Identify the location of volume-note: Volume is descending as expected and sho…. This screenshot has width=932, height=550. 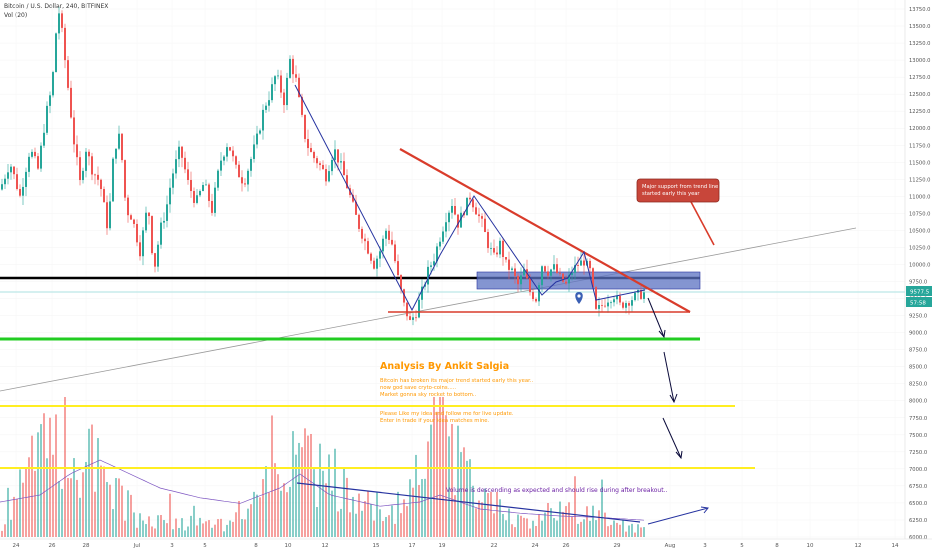
(556, 490).